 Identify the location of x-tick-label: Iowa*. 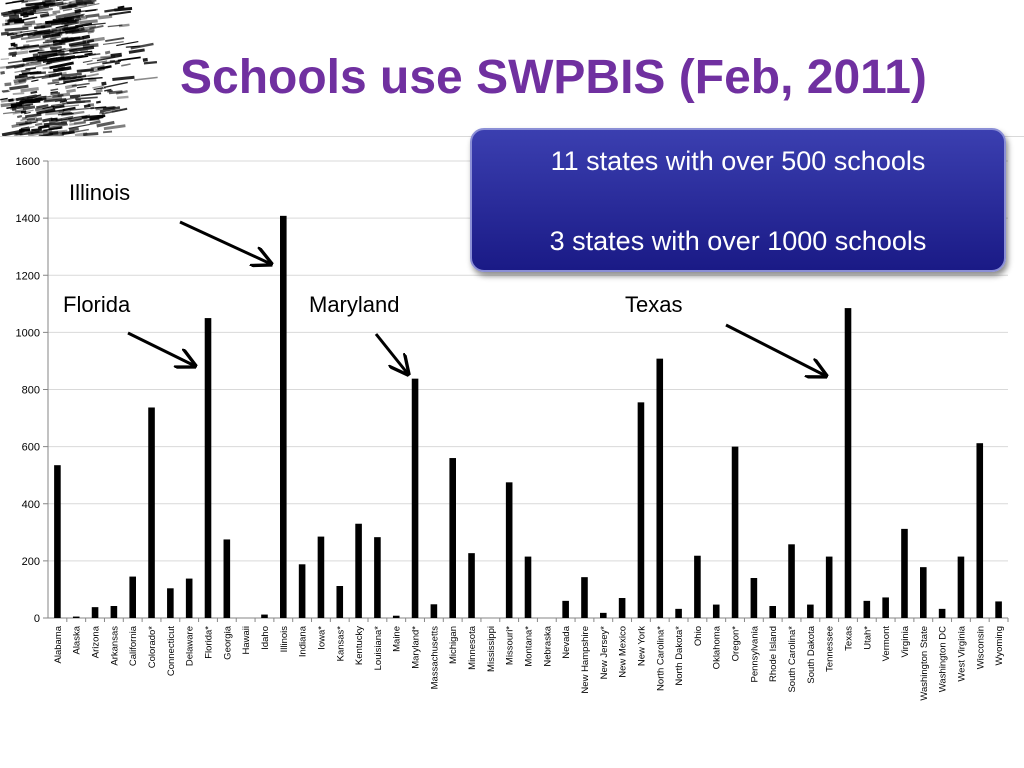
(321, 638).